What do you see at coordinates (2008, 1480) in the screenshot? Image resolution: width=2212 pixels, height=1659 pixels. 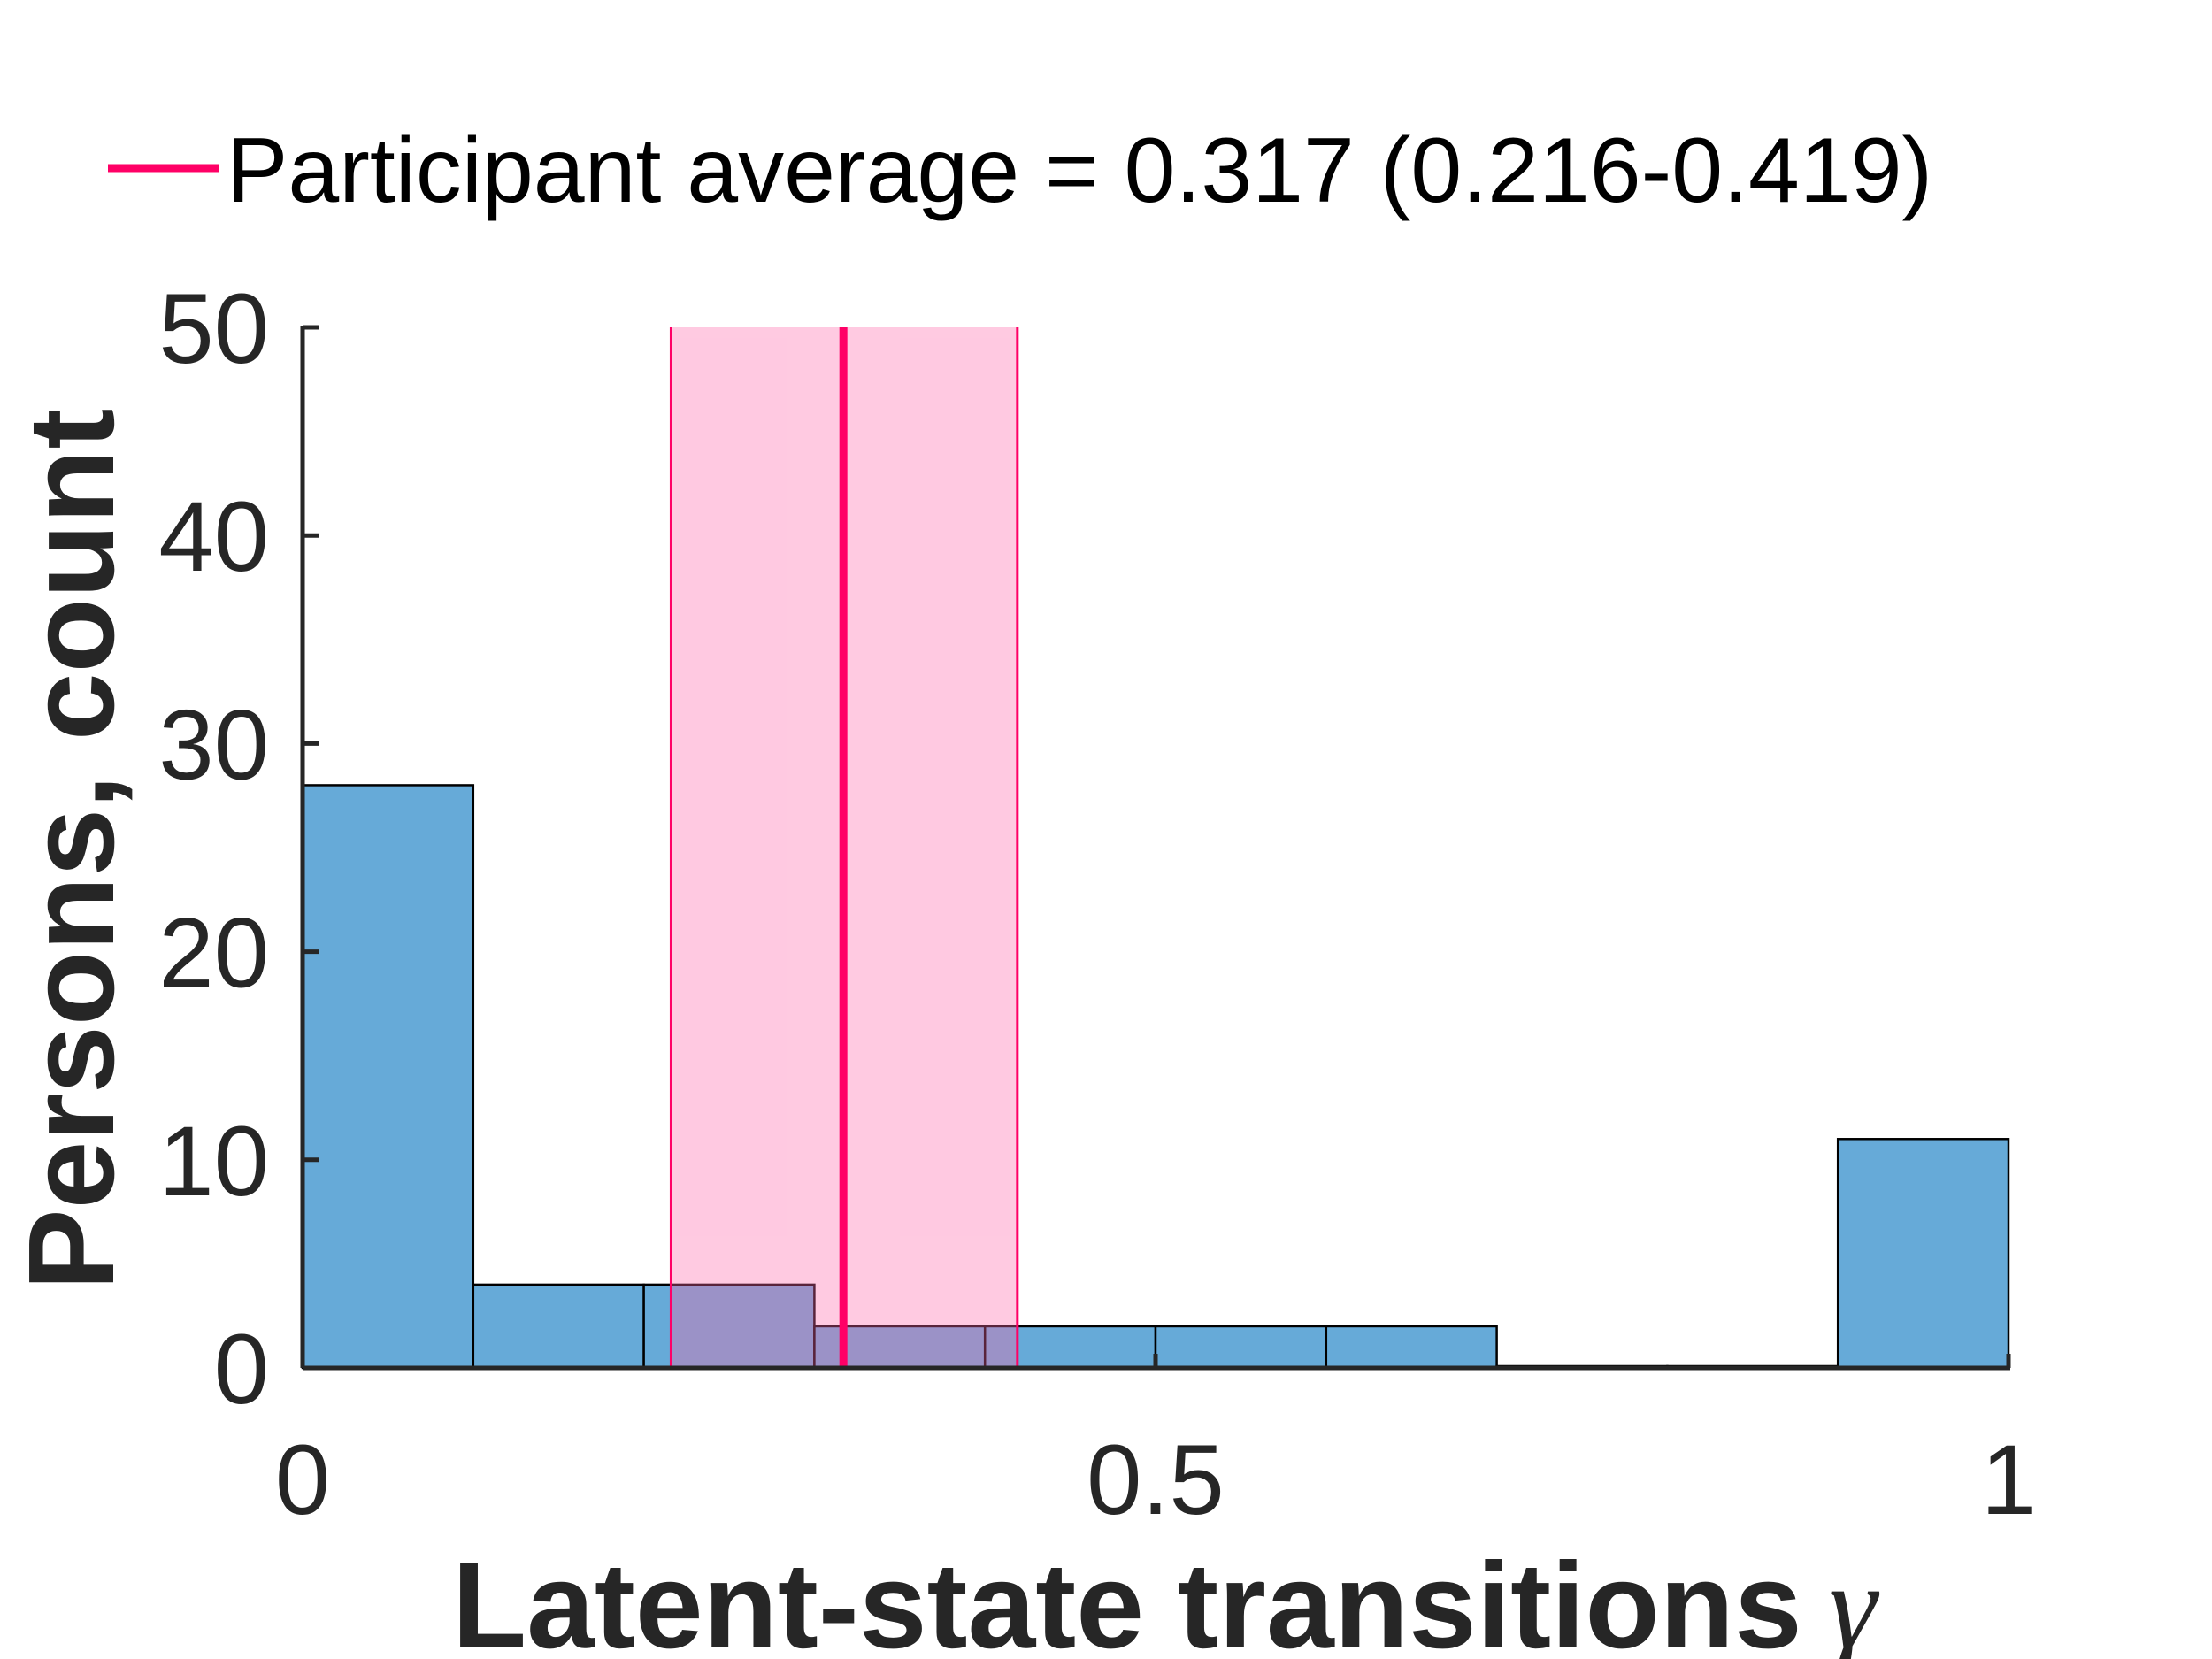 I see `x-tick-label: 1` at bounding box center [2008, 1480].